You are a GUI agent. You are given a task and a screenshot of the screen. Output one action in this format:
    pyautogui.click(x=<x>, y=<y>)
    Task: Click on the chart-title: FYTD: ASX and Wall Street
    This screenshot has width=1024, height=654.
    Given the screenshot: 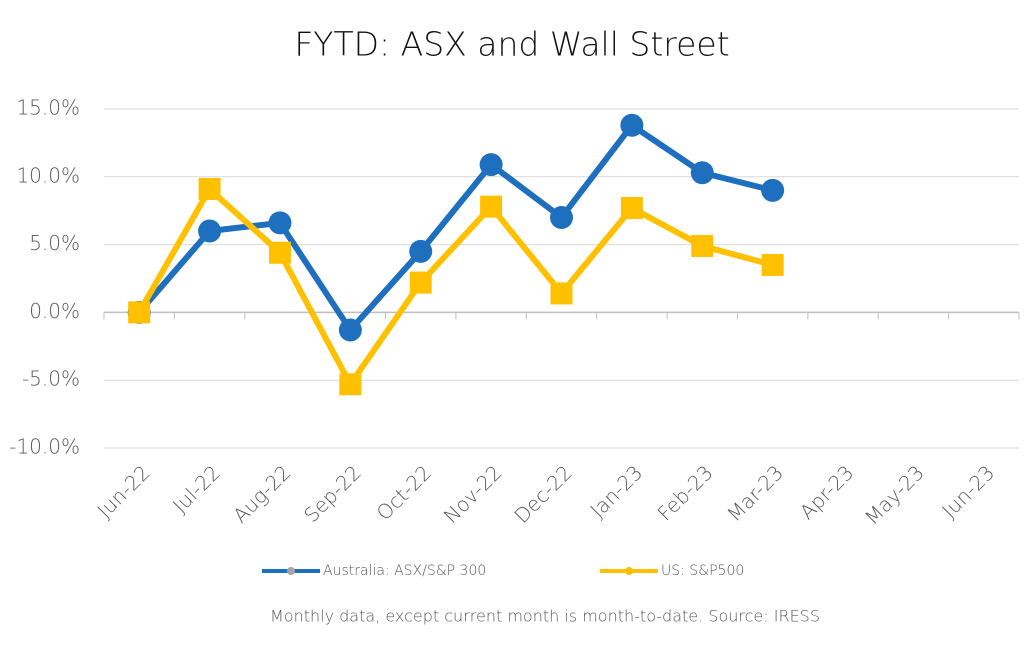 What is the action you would take?
    pyautogui.click(x=511, y=44)
    